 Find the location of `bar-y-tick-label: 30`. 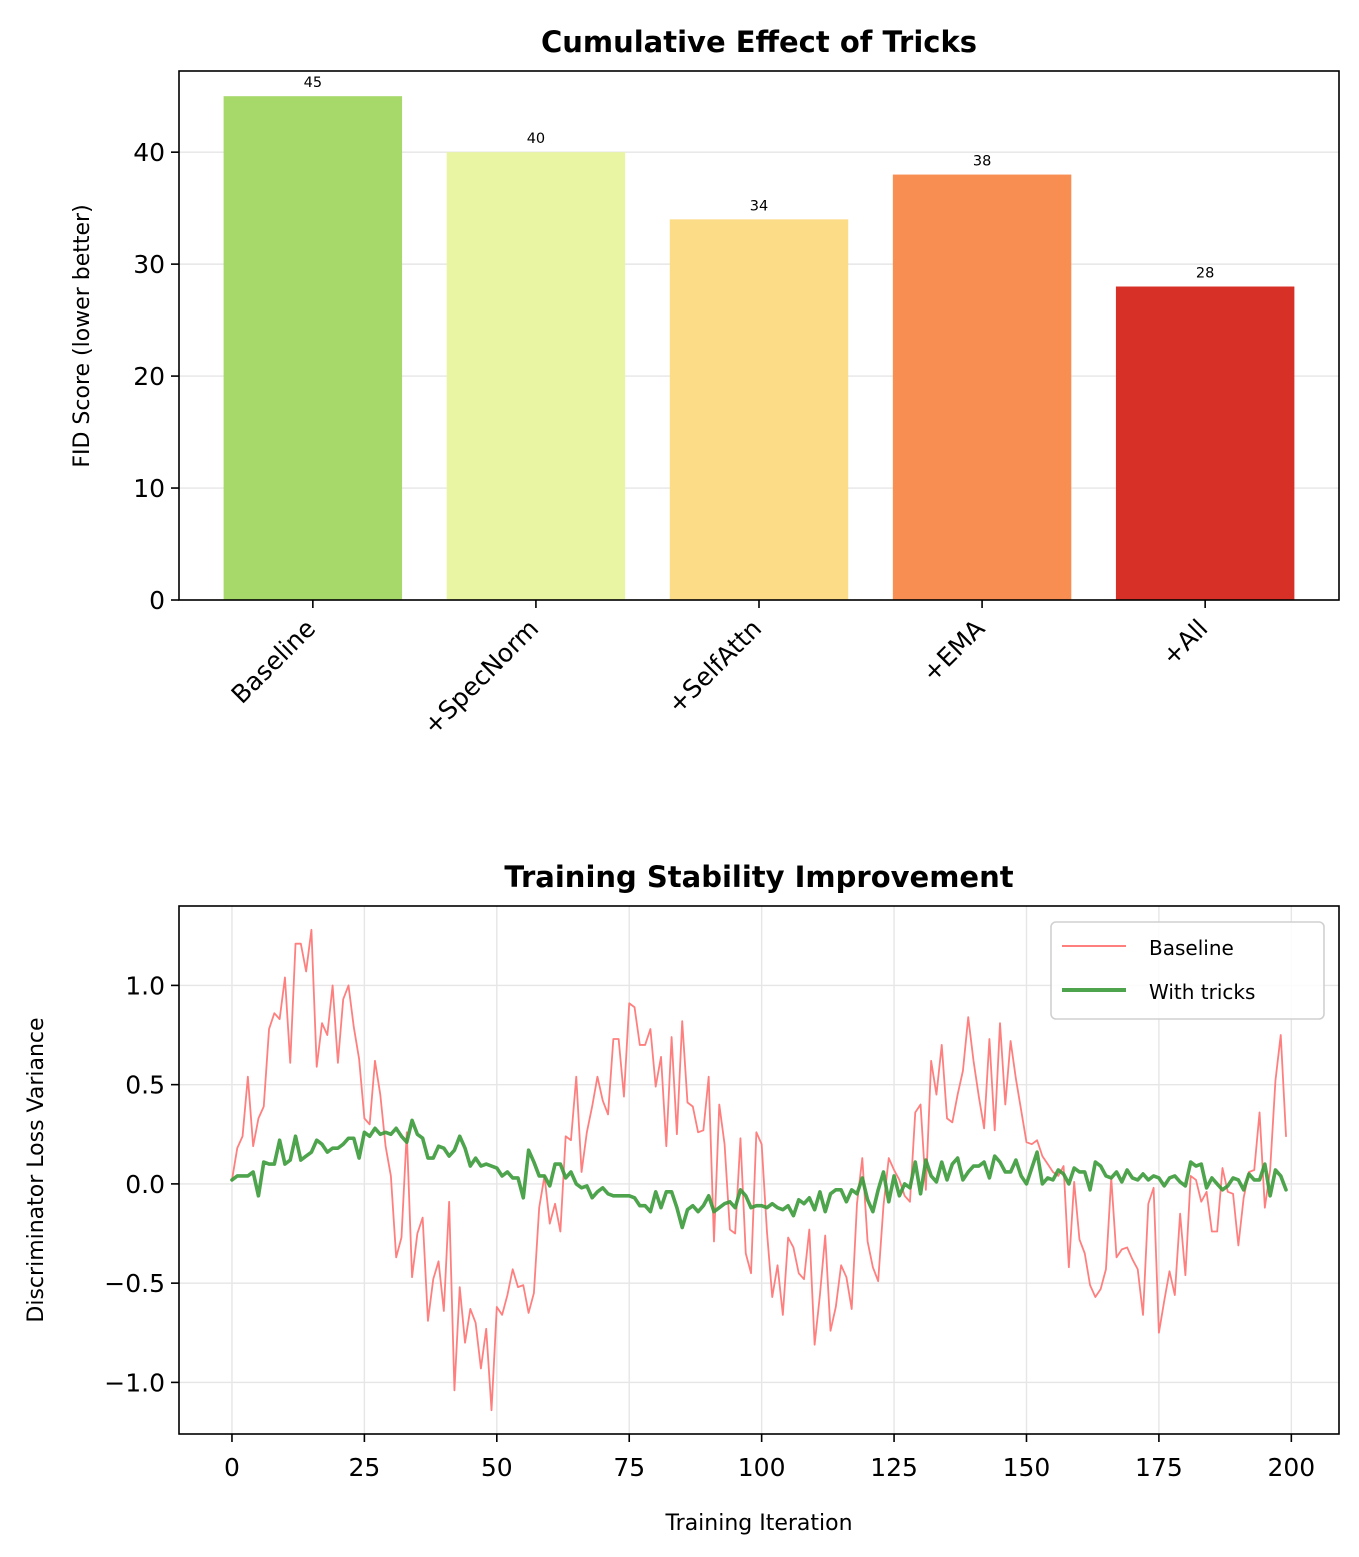

bar-y-tick-label: 30 is located at coordinates (149, 264).